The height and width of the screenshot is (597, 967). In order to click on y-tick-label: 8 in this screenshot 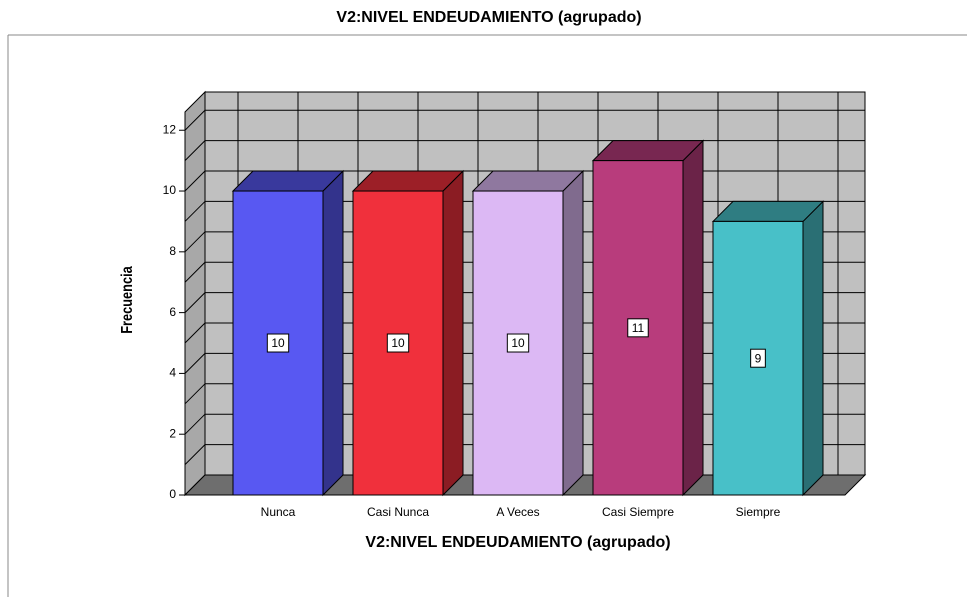, I will do `click(172, 251)`.